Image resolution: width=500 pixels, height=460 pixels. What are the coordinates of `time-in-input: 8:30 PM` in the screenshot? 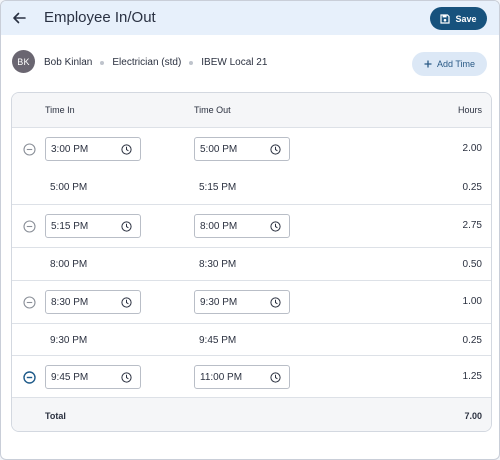 It's located at (93, 302).